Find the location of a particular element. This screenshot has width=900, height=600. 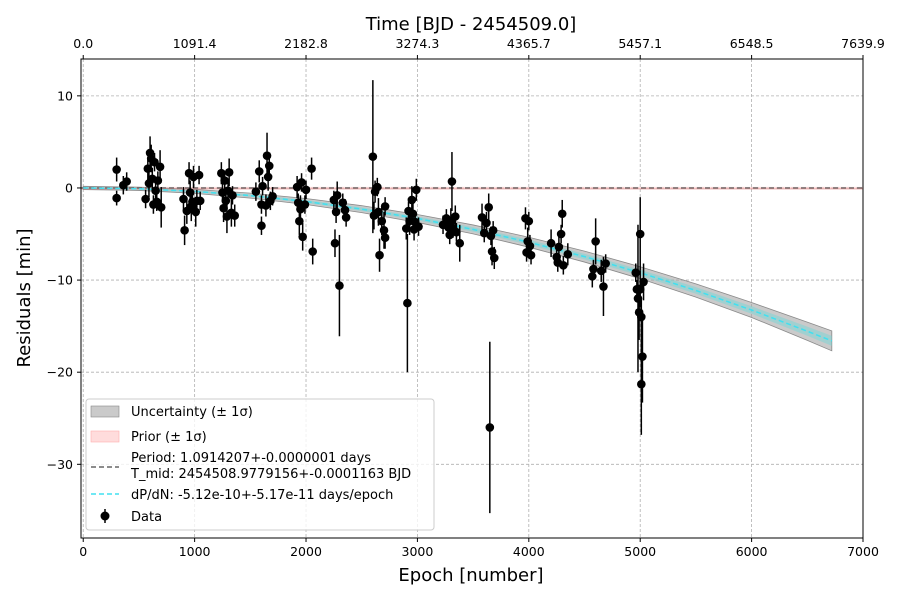

x-tick-label: 0 is located at coordinates (83, 551).